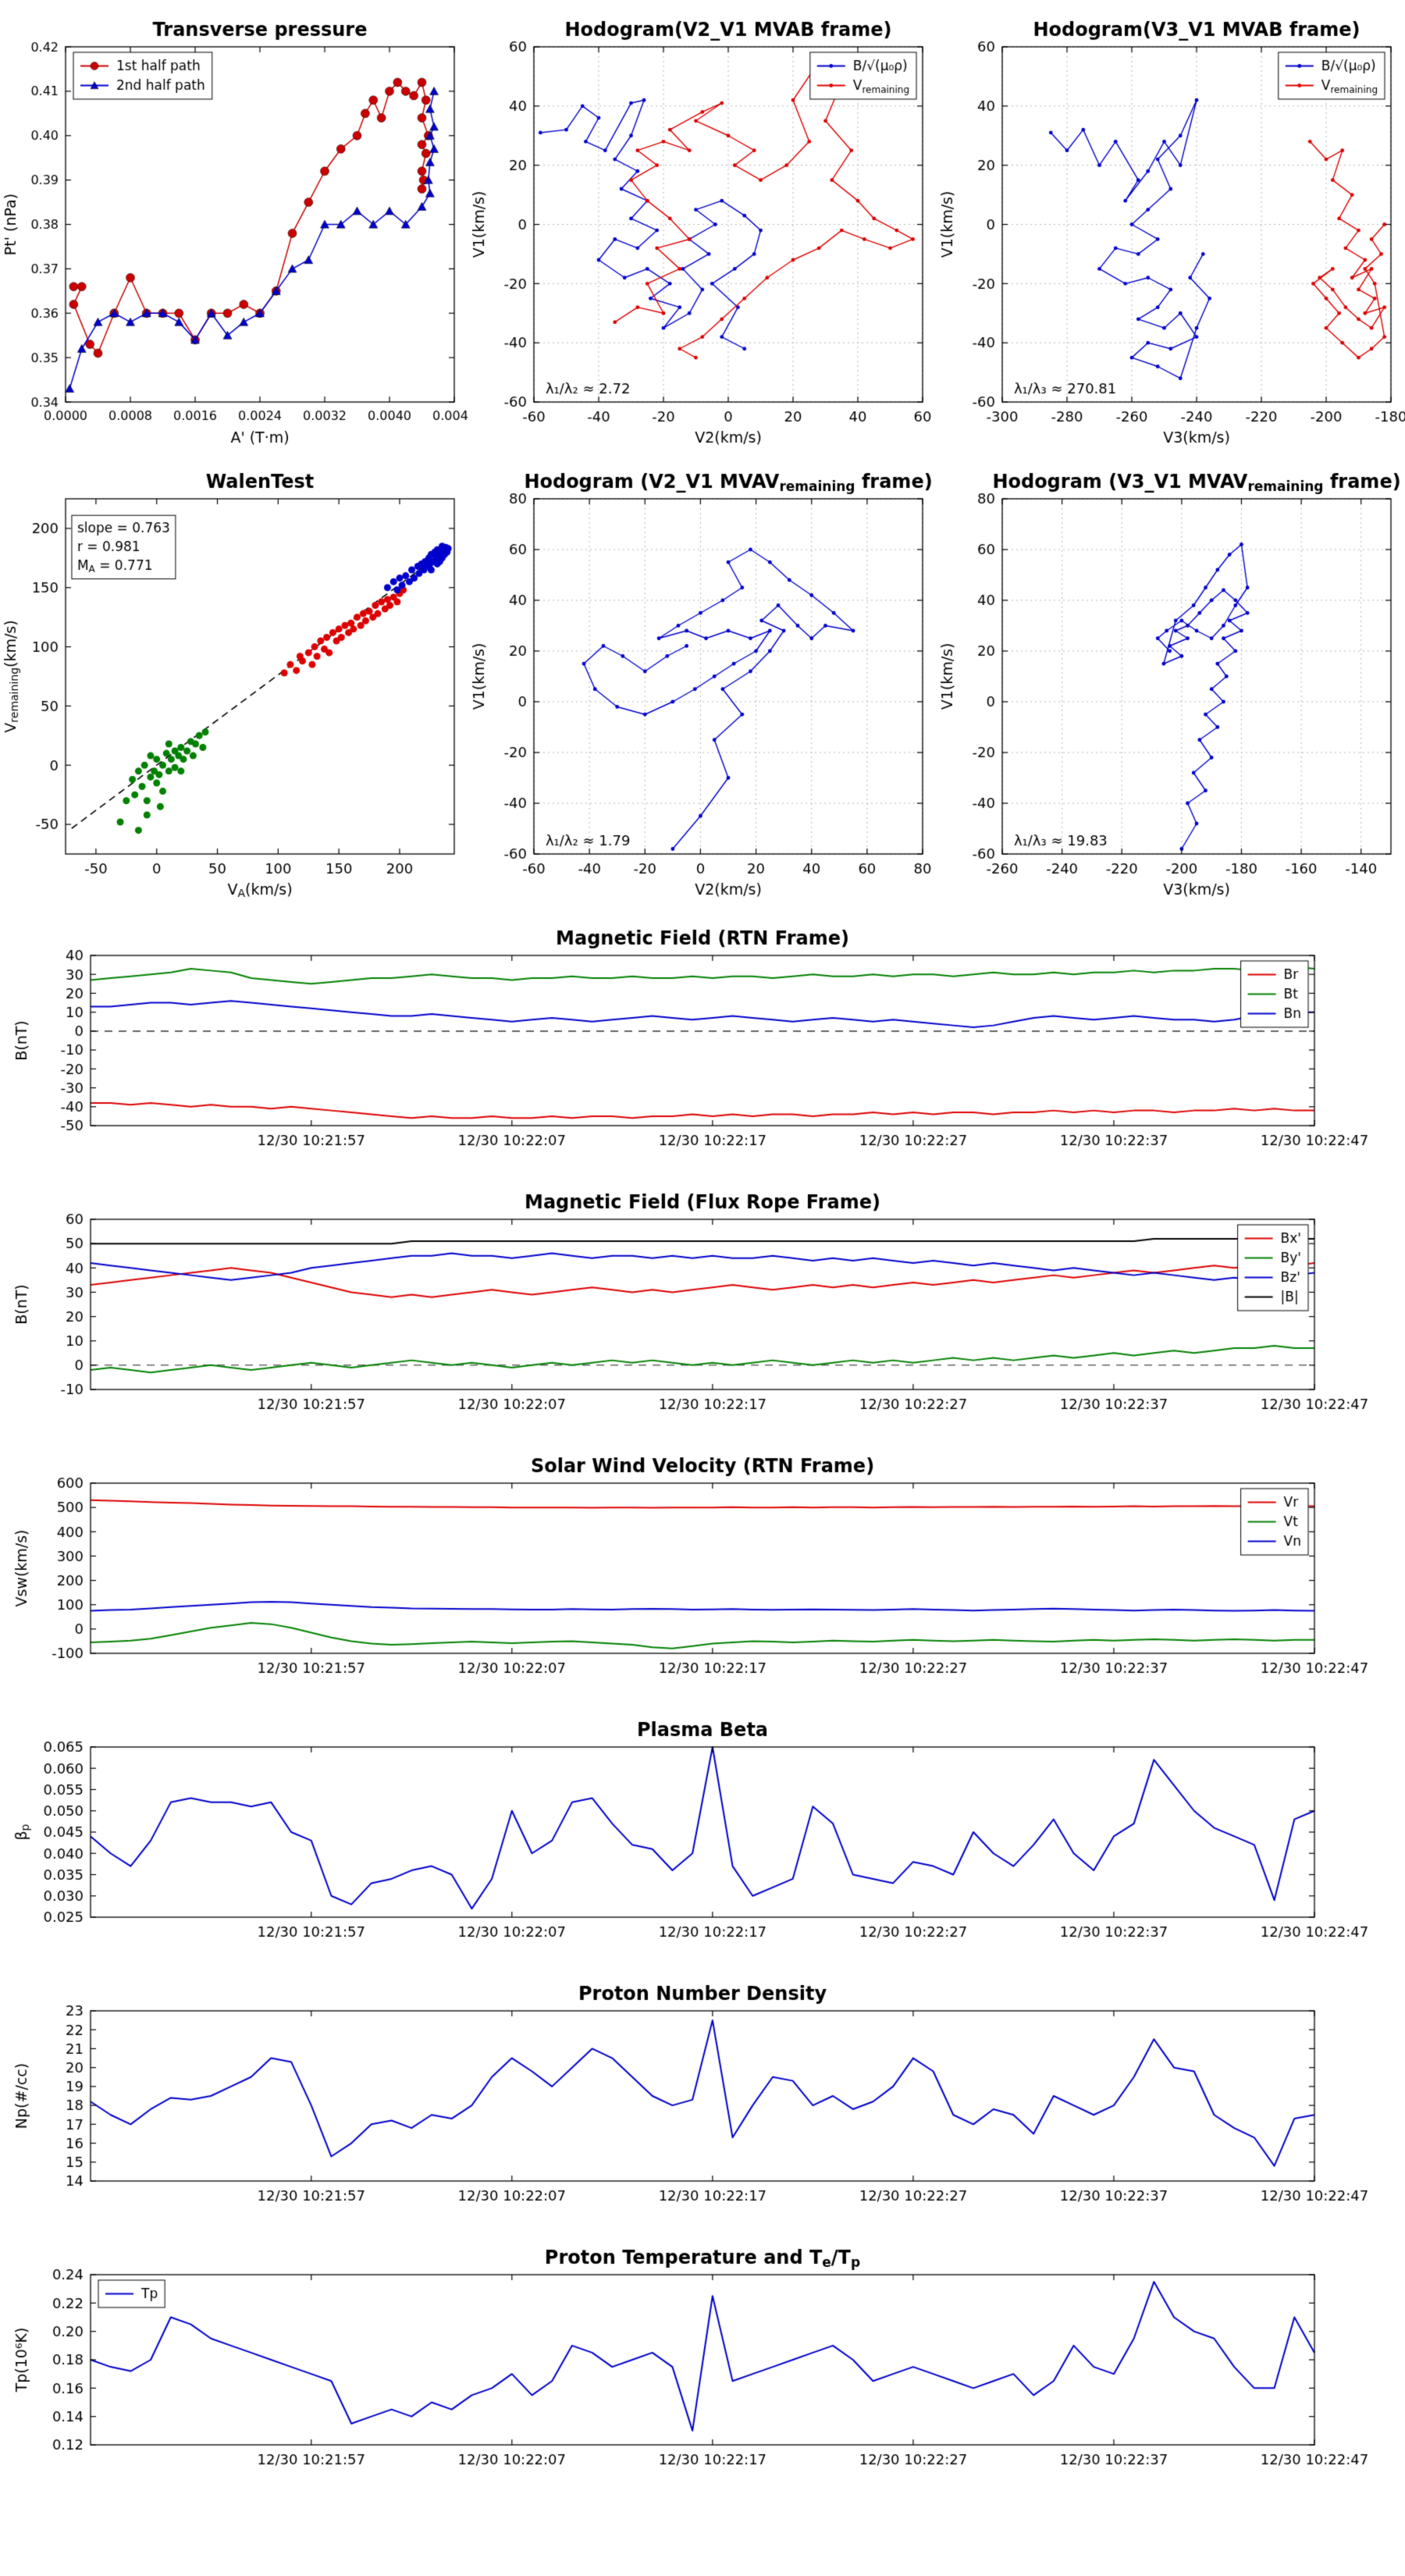 This screenshot has width=1405, height=2576. Describe the element at coordinates (703, 1570) in the screenshot. I see `chart-solar-wind-velocity` at that location.